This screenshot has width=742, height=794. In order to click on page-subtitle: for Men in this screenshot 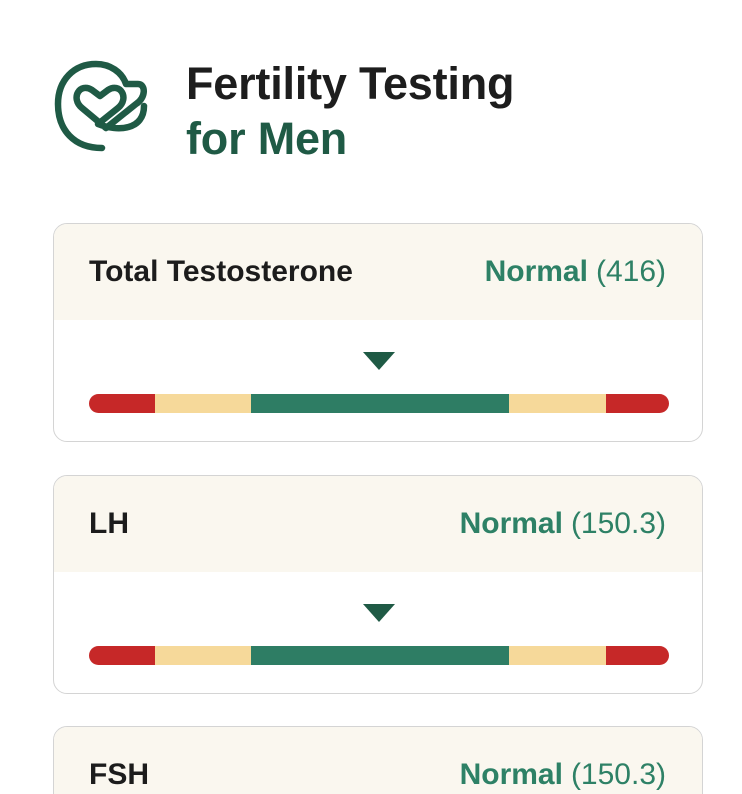, I will do `click(267, 138)`.